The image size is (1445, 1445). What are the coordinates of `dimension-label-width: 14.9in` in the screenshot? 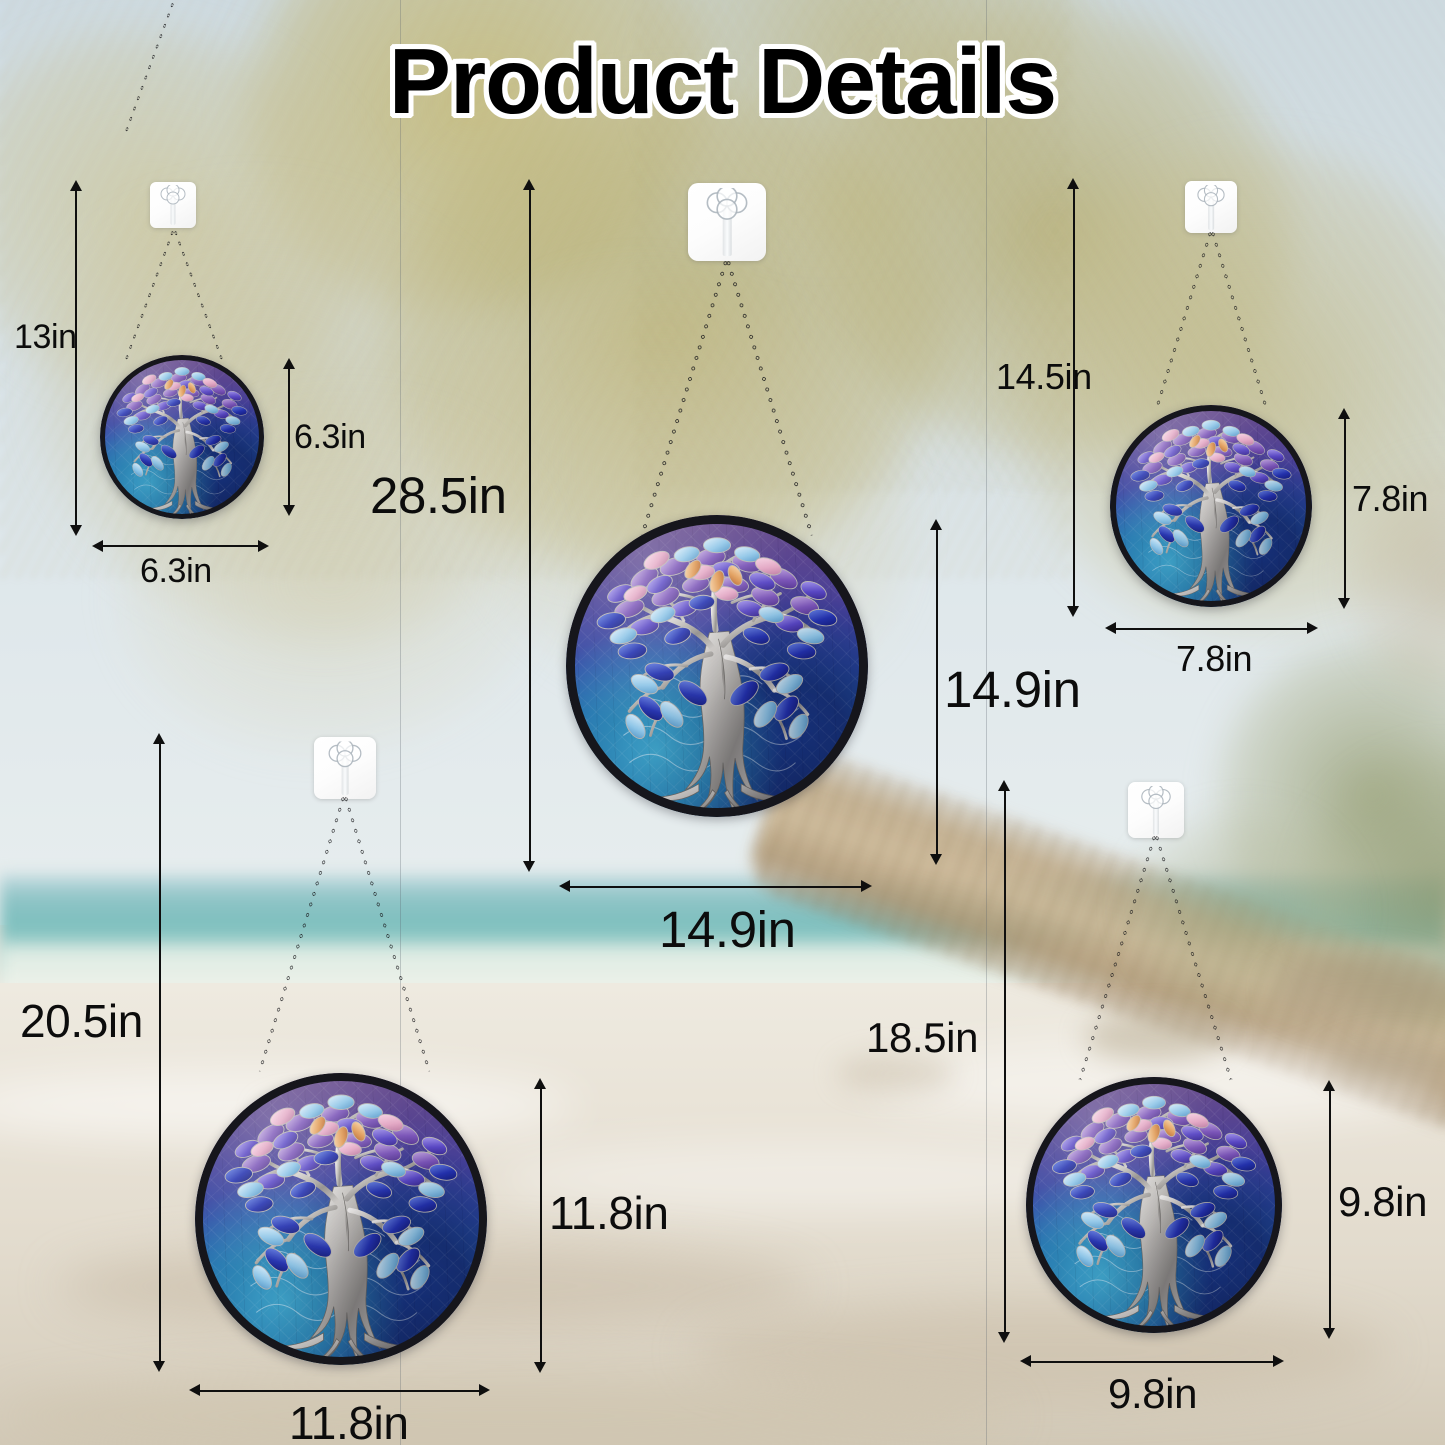 It's located at (727, 929).